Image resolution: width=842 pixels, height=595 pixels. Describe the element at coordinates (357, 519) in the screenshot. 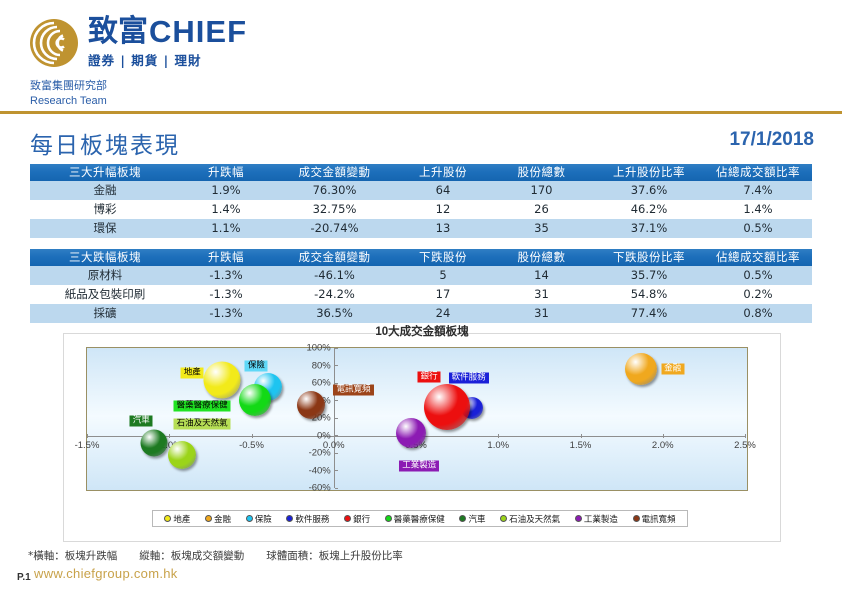

I see `legend-item-銀行: 銀行` at that location.